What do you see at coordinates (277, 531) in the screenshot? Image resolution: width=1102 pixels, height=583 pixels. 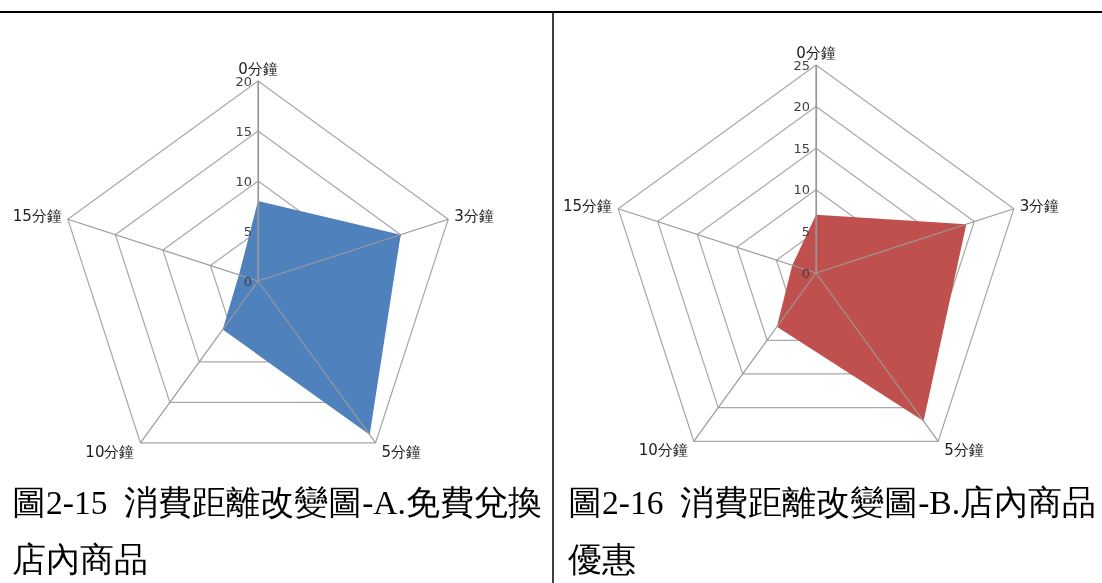 I see `text: 圖2-15 消費距離改變圖-A.免費兌換店內商品` at bounding box center [277, 531].